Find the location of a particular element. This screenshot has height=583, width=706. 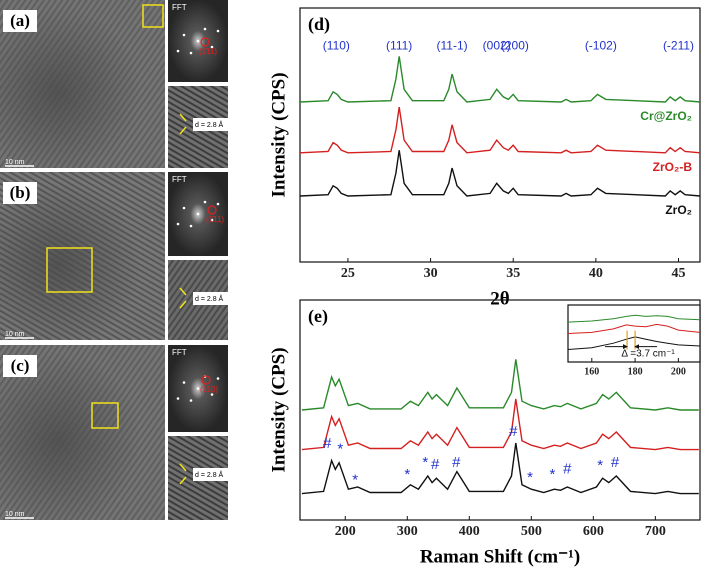

panel-label: (a) is located at coordinates (20, 20).